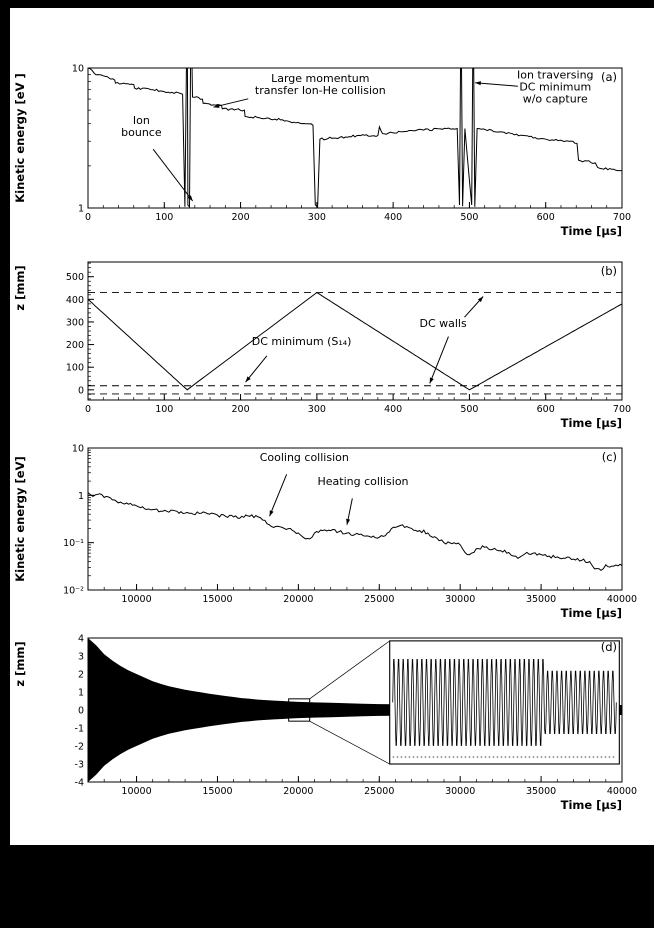 This screenshot has height=928, width=654. What do you see at coordinates (20, 138) in the screenshot?
I see `svg-text: Kinetic energy [eV ]` at bounding box center [20, 138].